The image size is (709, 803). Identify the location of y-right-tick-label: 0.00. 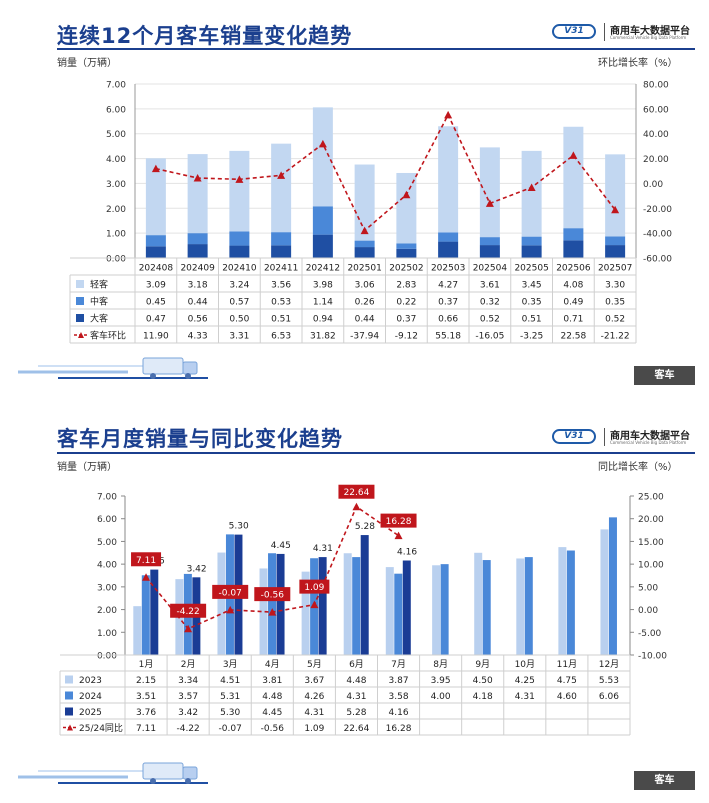
(648, 611).